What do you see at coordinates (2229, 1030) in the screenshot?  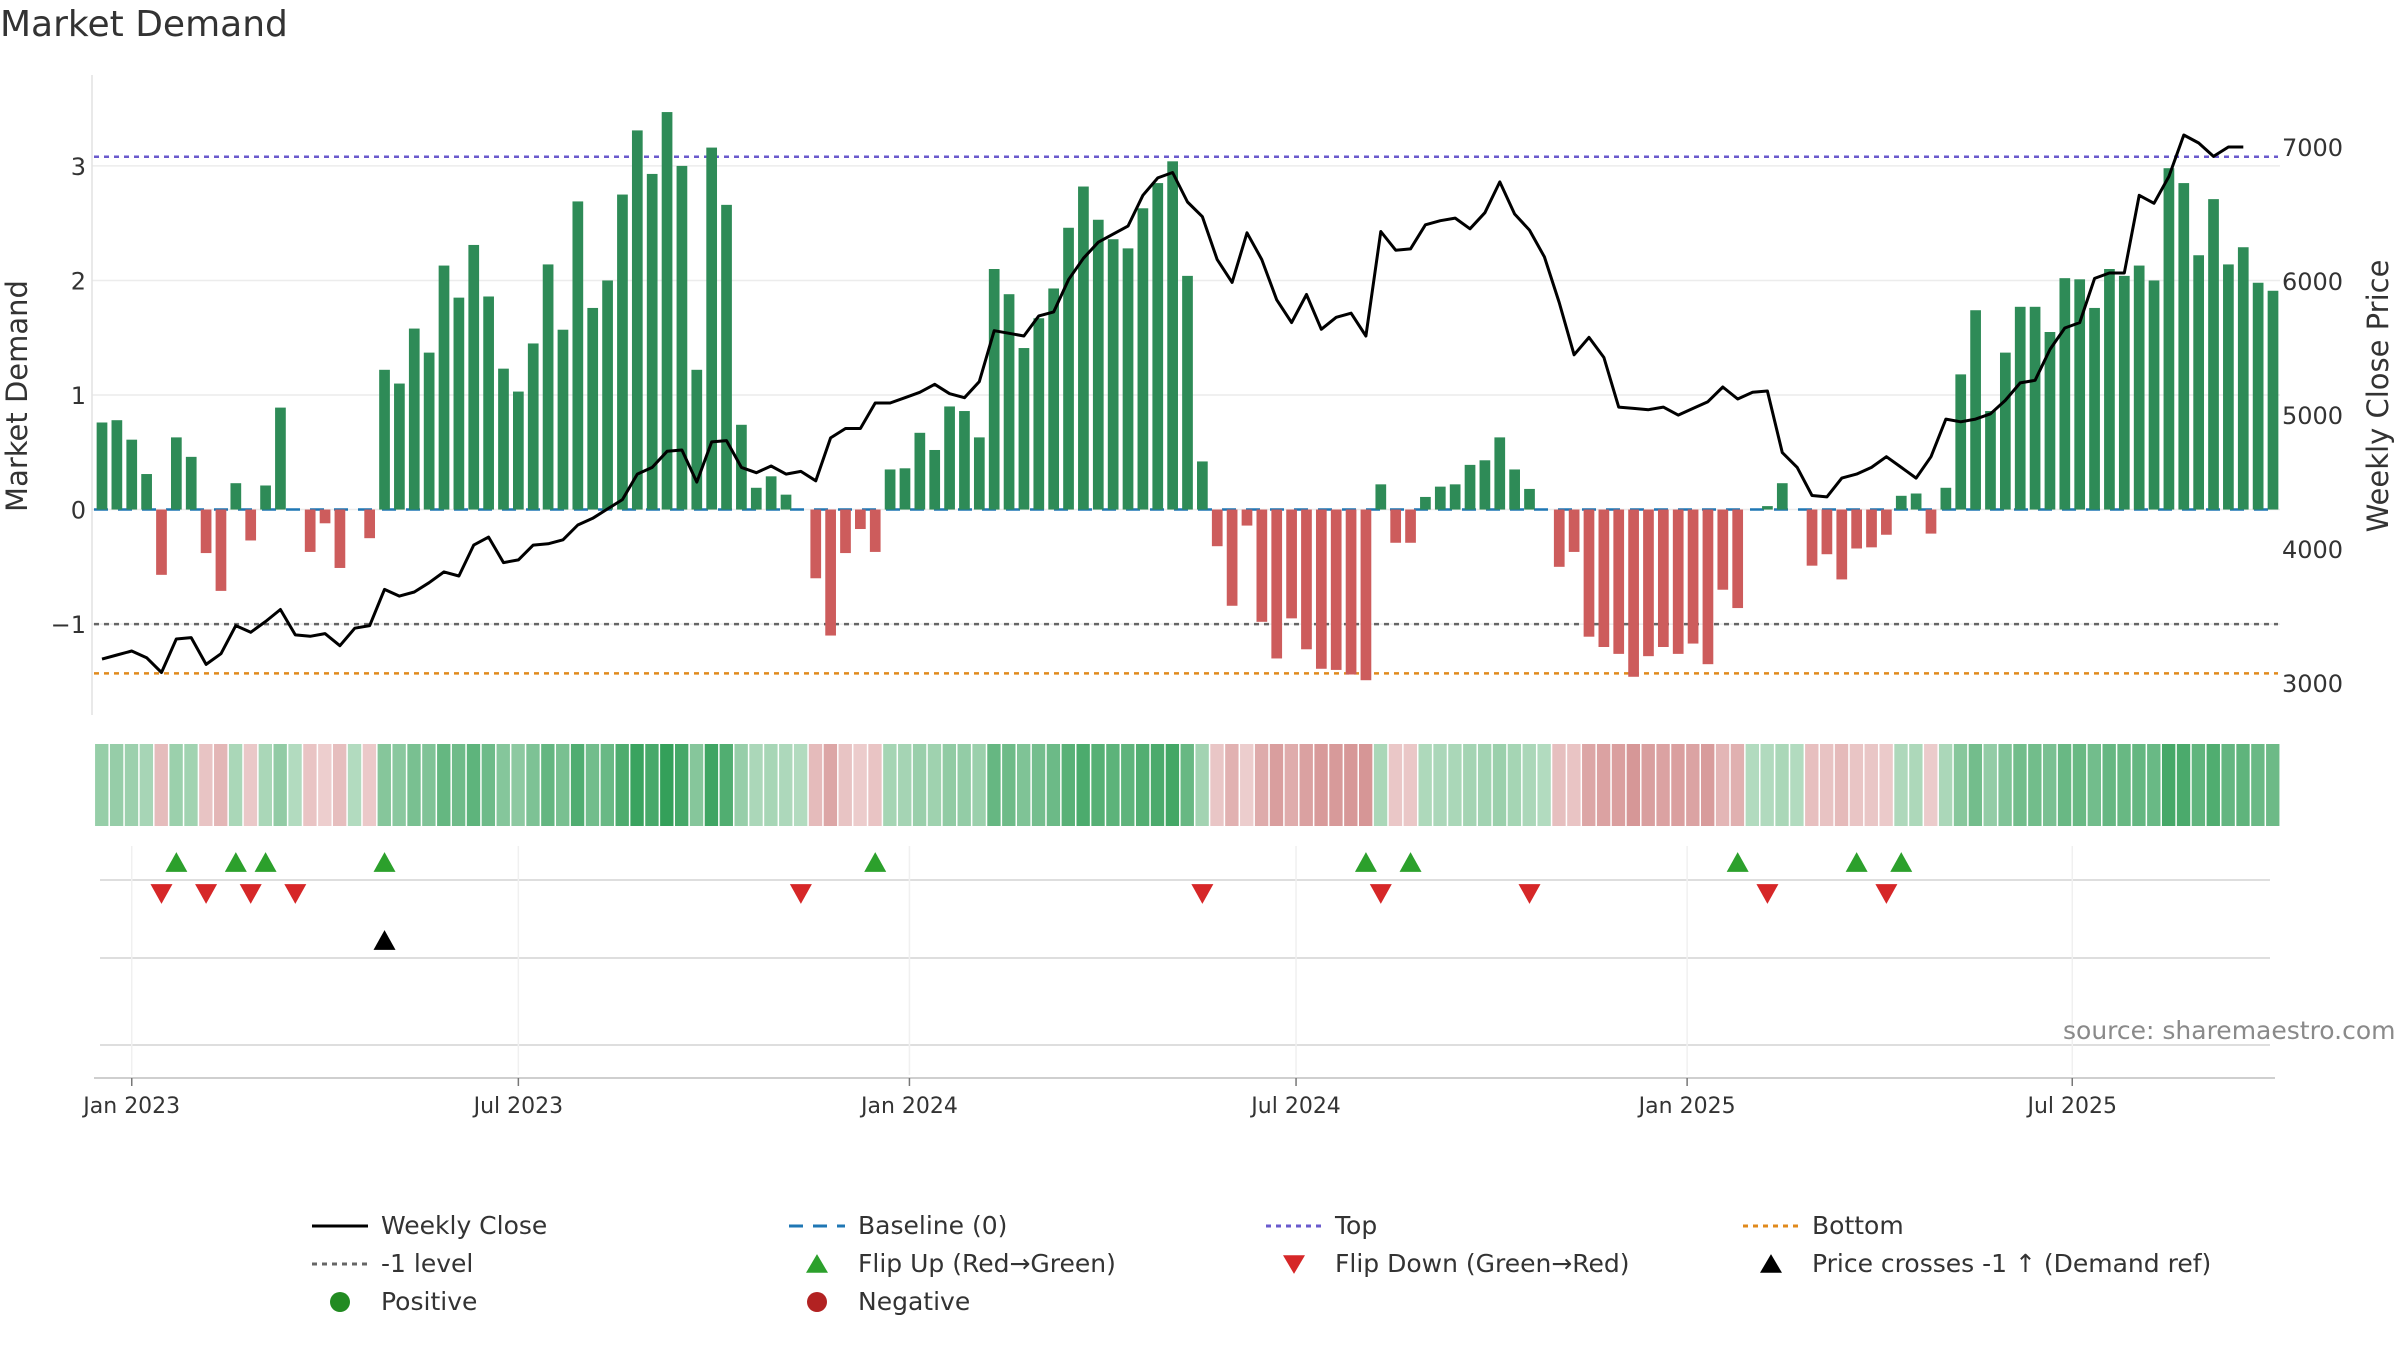 I see `source-note: source: sharemaestro.com` at bounding box center [2229, 1030].